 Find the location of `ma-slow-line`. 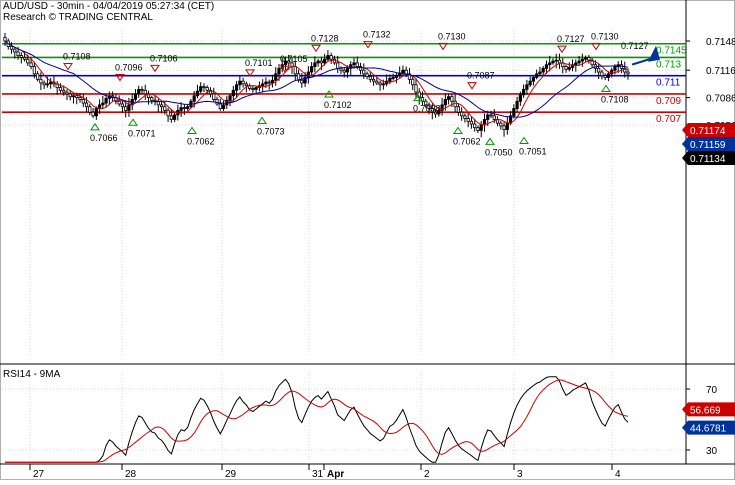

ma-slow-line is located at coordinates (316, 79).